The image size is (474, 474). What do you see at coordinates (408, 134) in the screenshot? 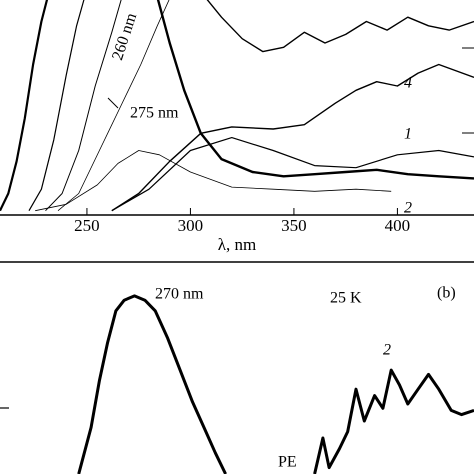
I see `annotation: 1` at bounding box center [408, 134].